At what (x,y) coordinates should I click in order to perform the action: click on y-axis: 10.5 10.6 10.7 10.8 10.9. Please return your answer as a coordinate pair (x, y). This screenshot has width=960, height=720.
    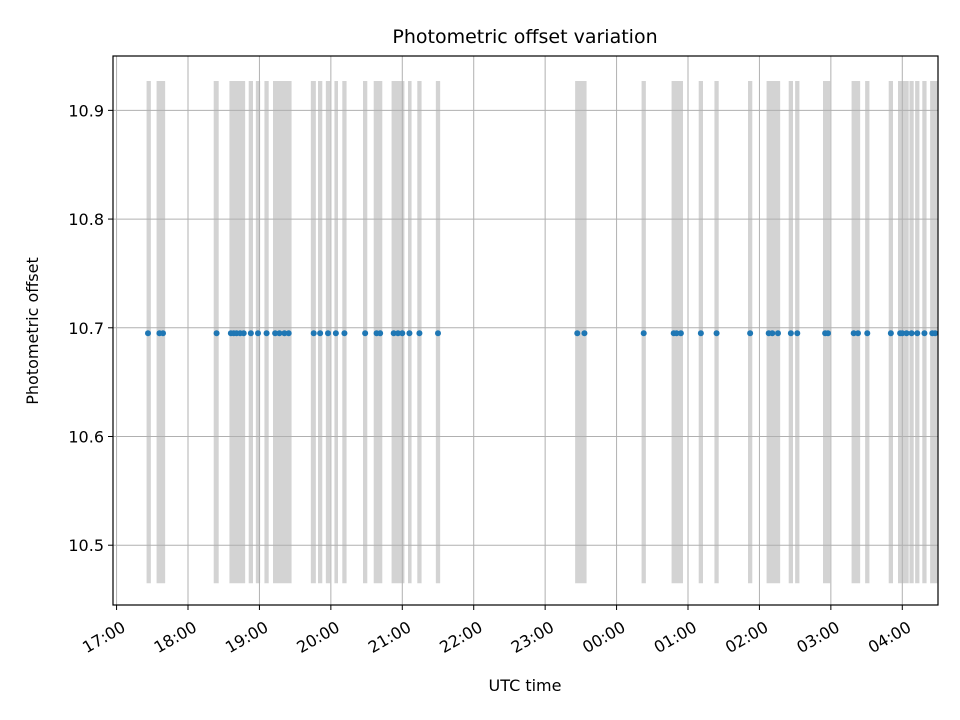
    Looking at the image, I should click on (90, 328).